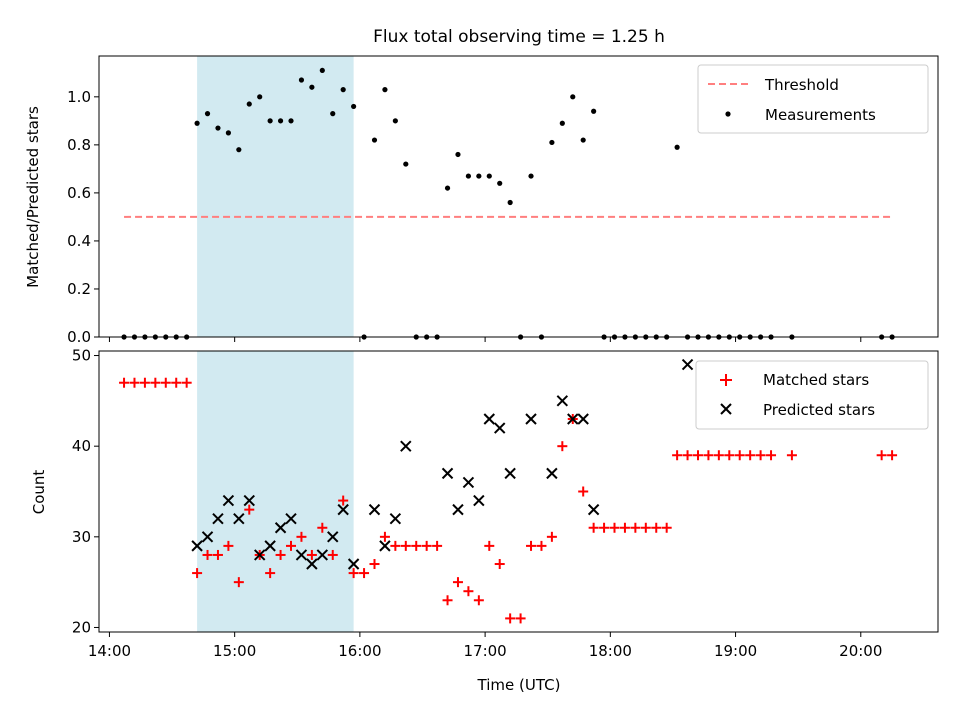 The width and height of the screenshot is (960, 720). What do you see at coordinates (81, 356) in the screenshot?
I see `bottom-y-tick-label: 50` at bounding box center [81, 356].